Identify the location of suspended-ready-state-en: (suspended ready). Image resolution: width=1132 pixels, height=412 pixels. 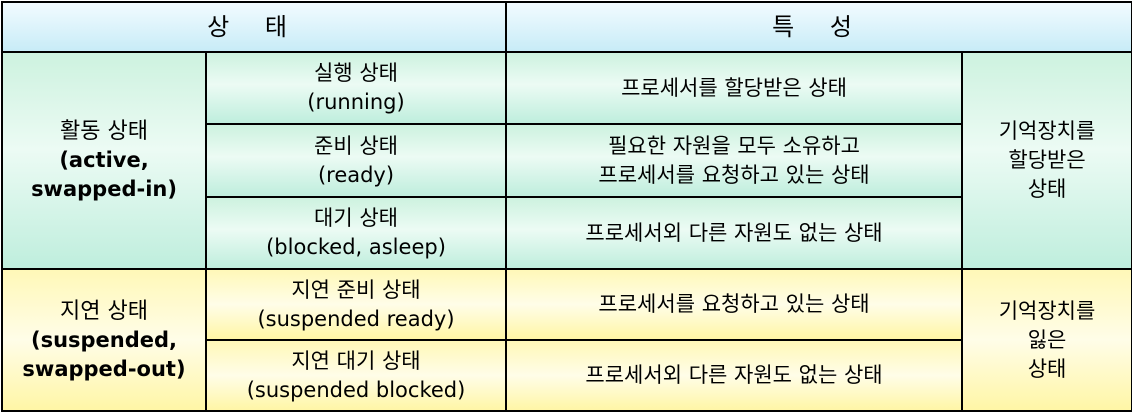
(356, 318).